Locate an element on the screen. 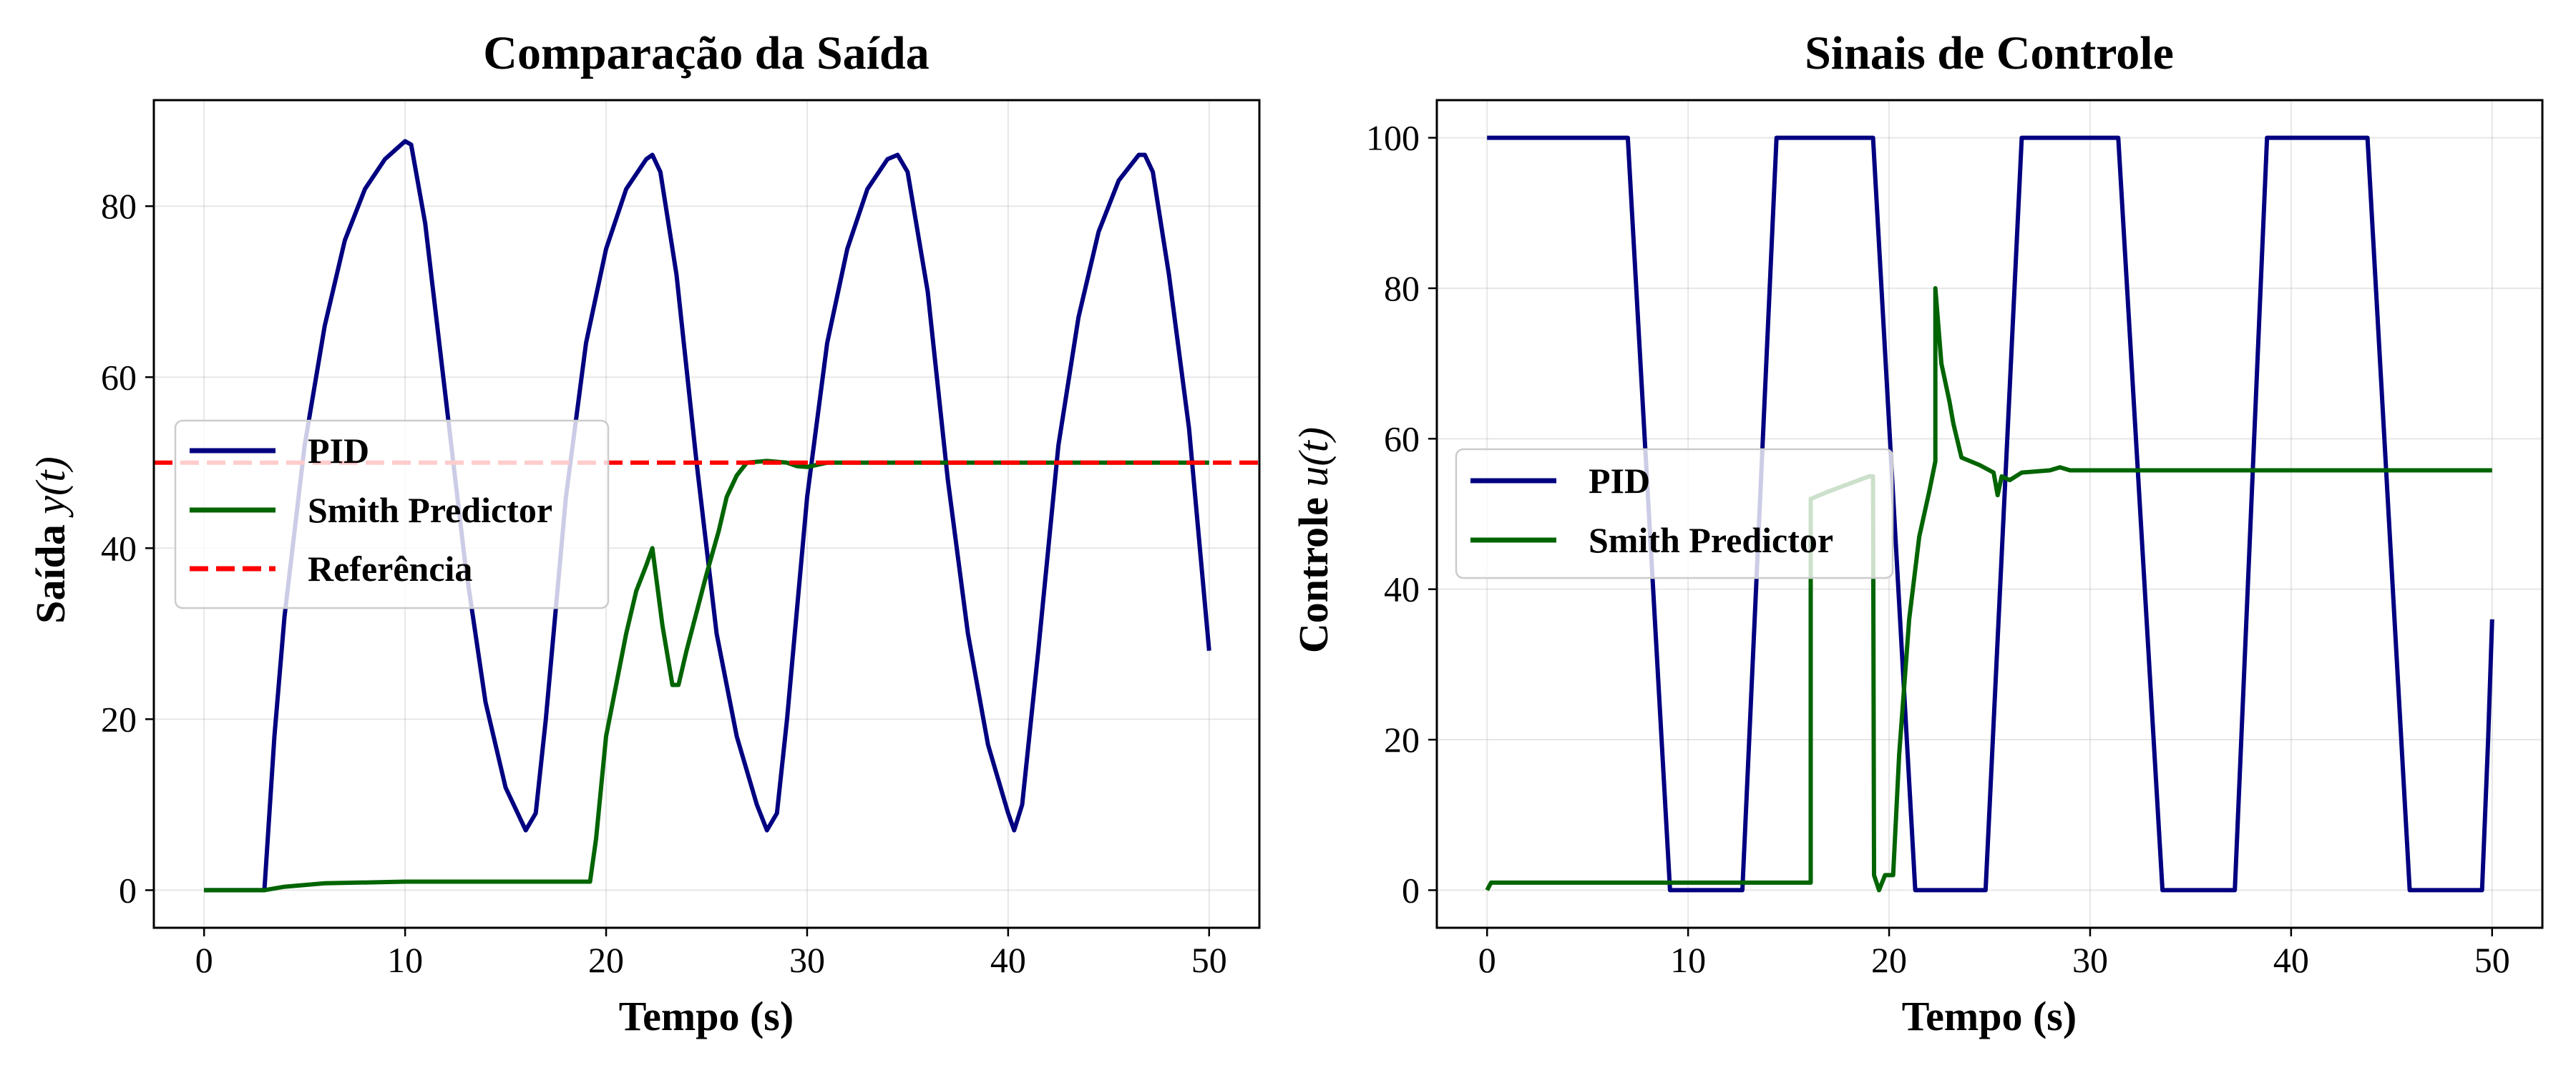 This screenshot has width=2576, height=1073. y-axis-label-math: u(t) is located at coordinates (1313, 457).